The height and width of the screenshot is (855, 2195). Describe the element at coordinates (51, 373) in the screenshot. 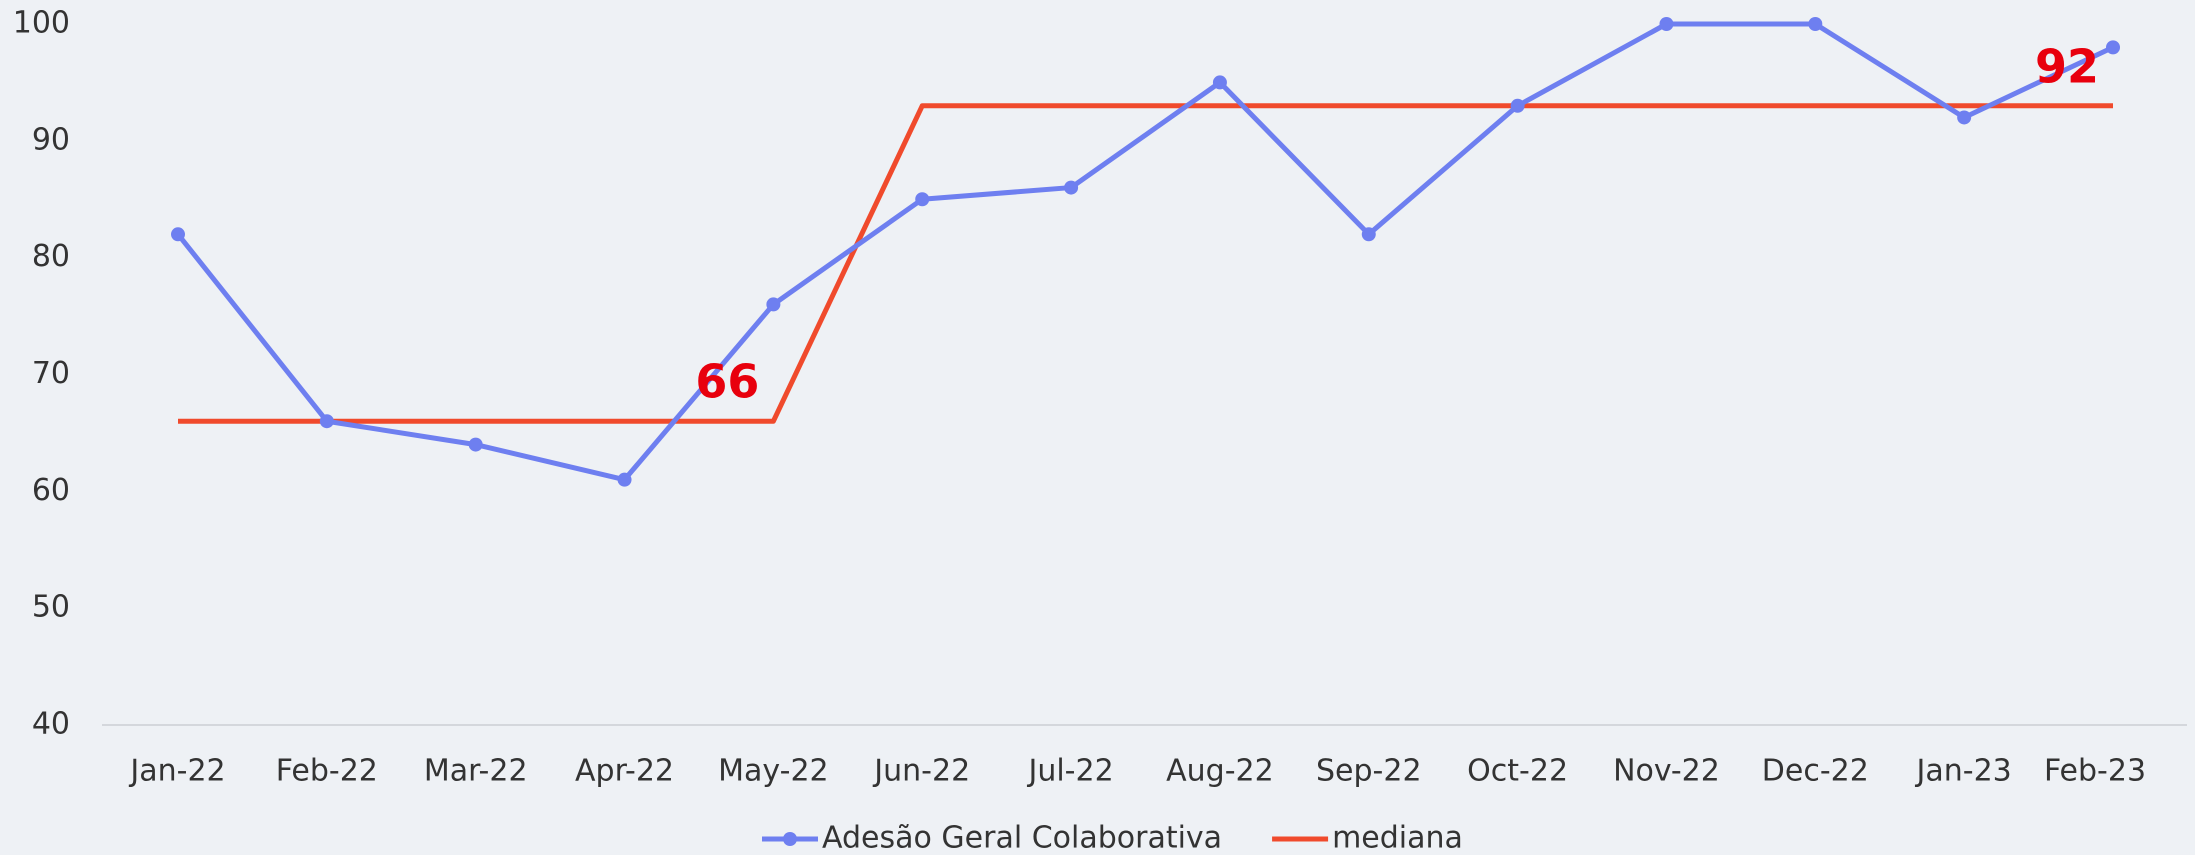

I see `y-tick-label: 70` at that location.